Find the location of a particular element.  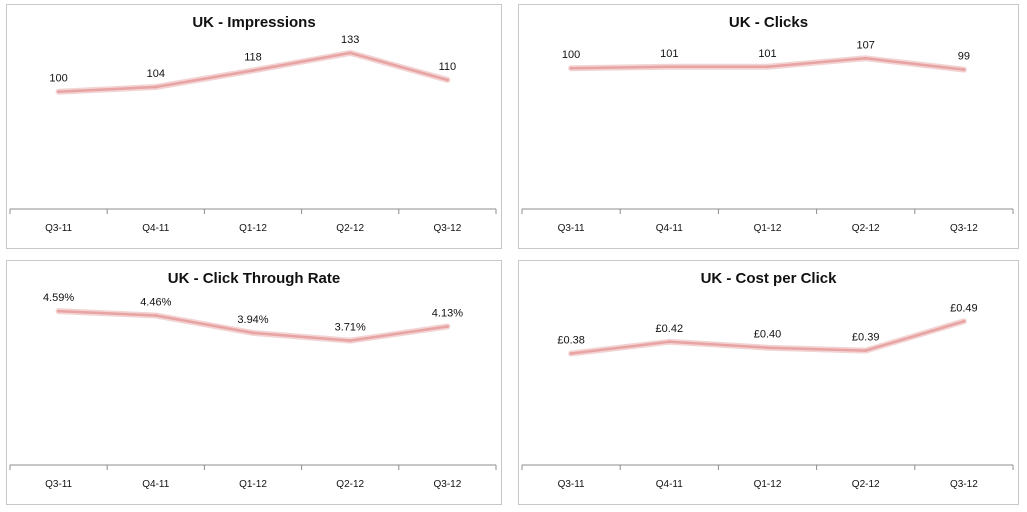

chart-title: UK - Clicks is located at coordinates (768, 22).